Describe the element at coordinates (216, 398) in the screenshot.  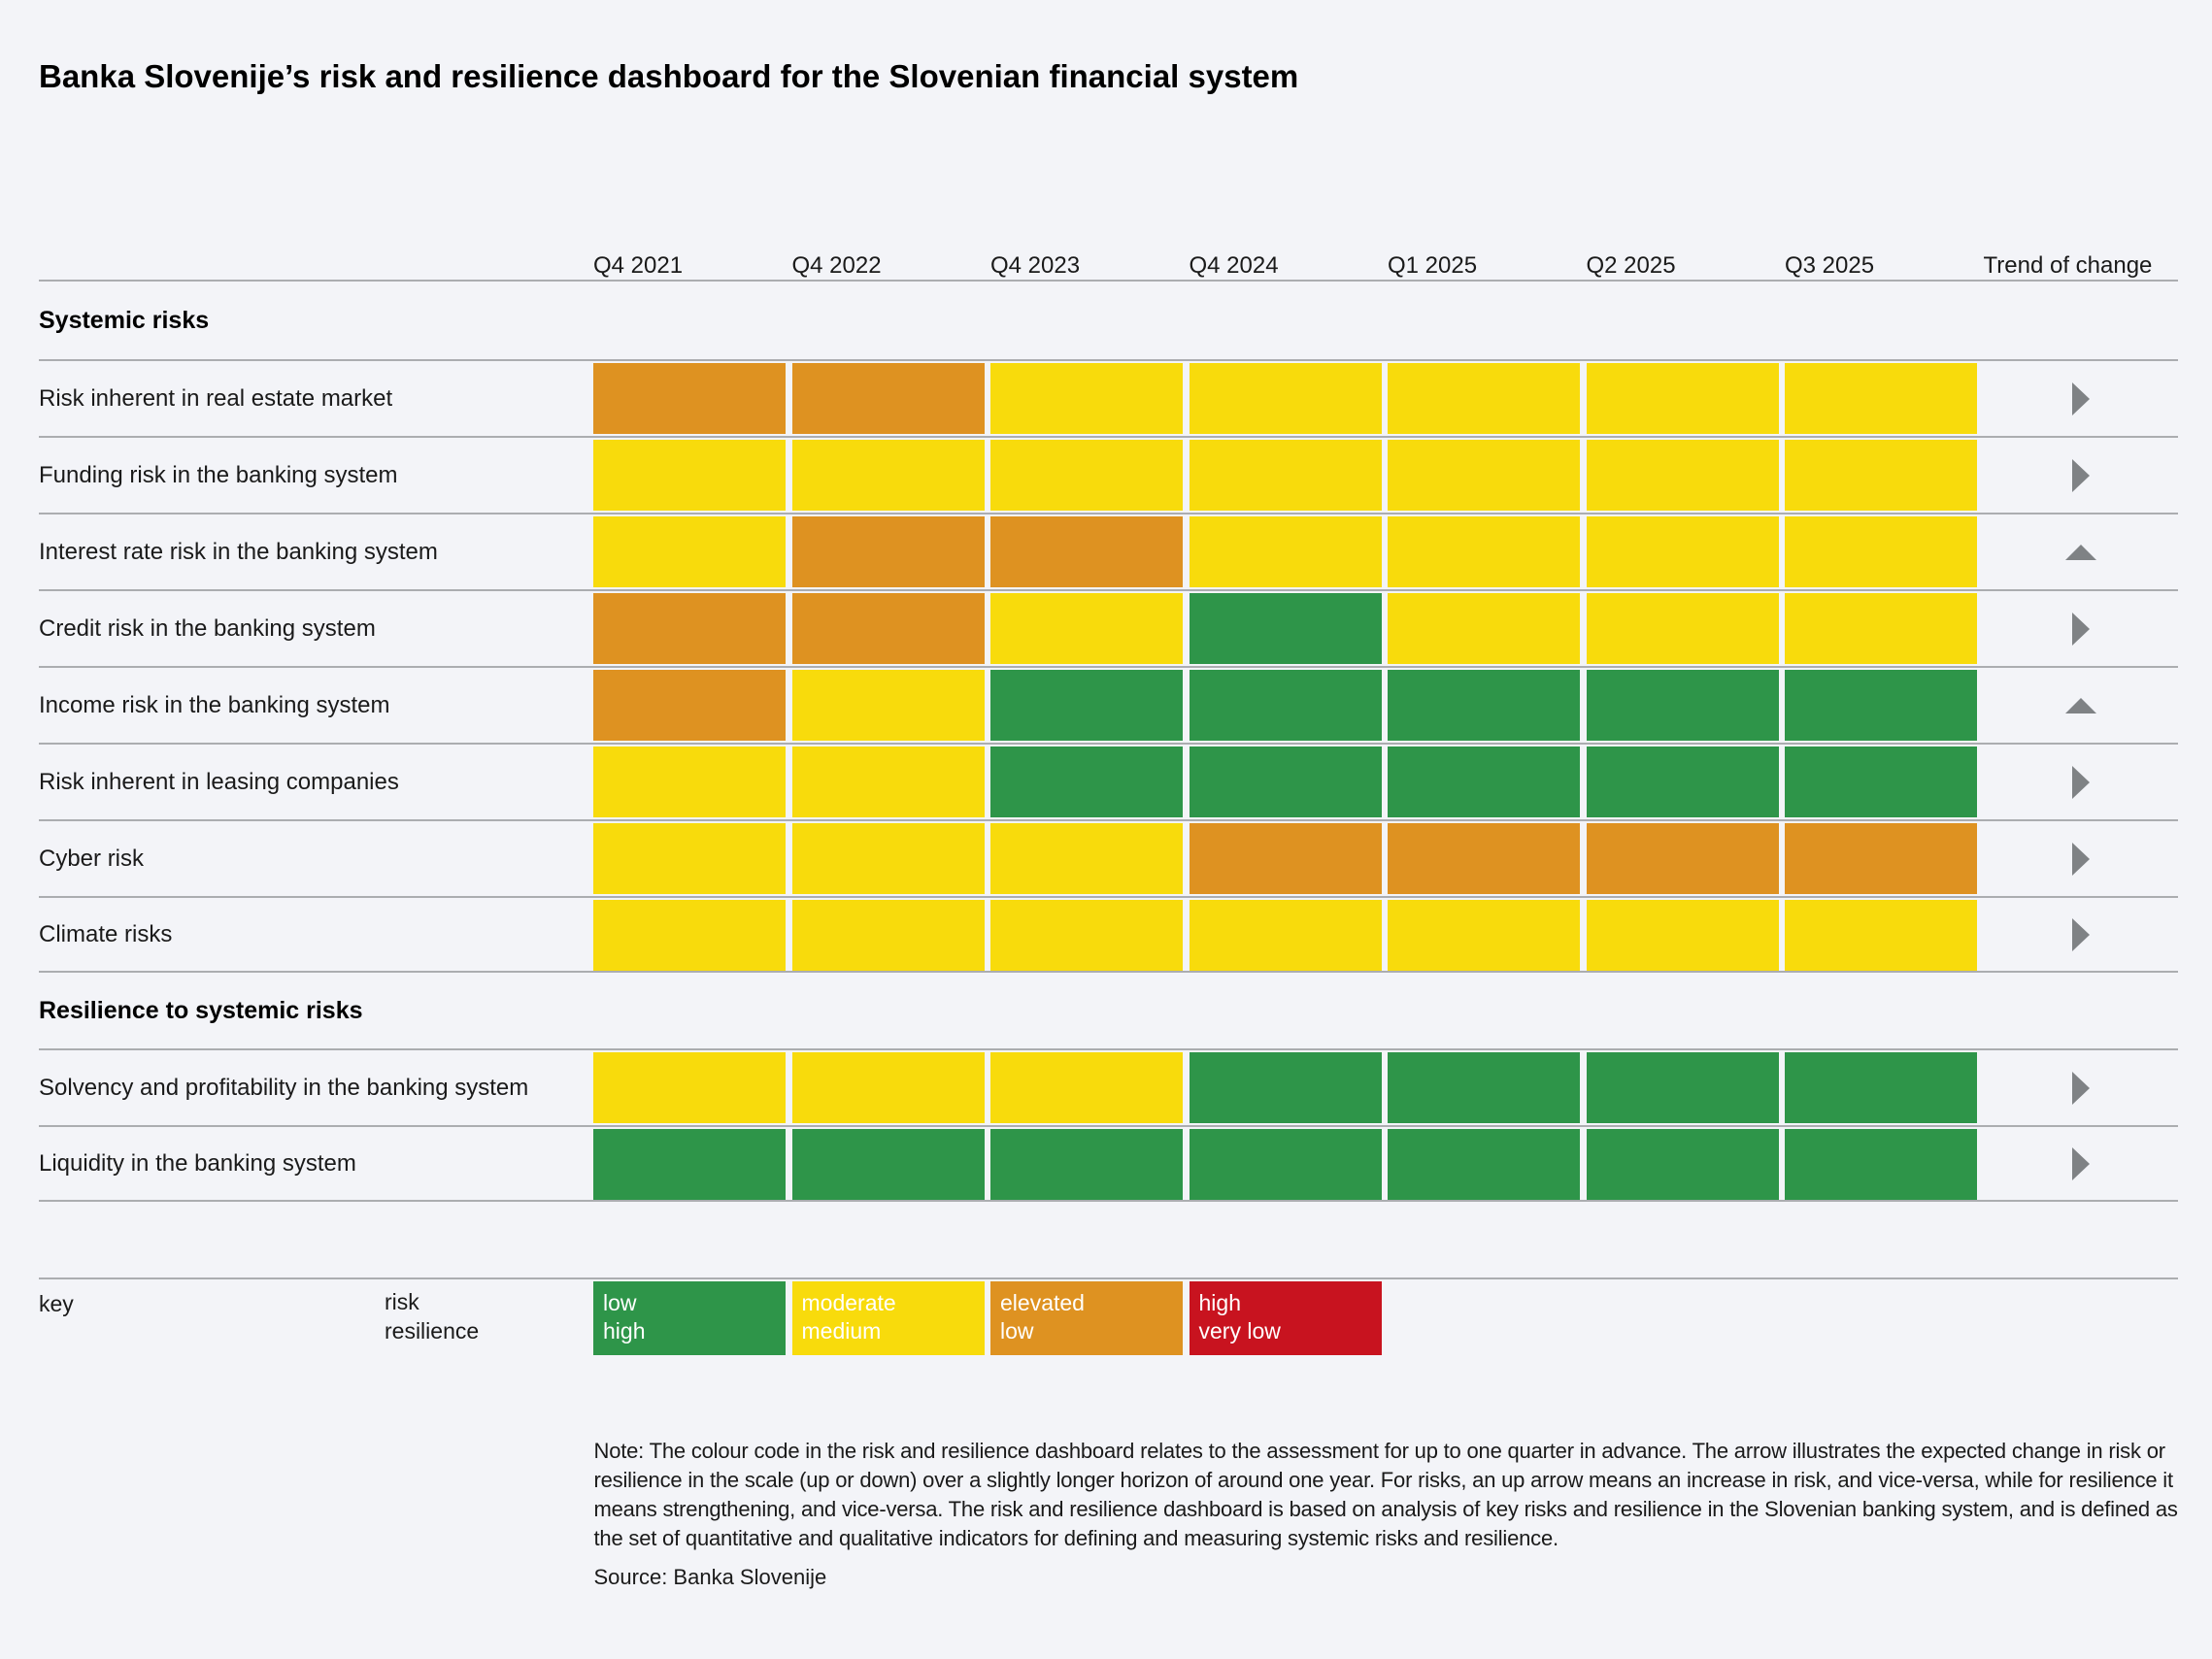
I see `row-label: Risk inherent in real estate market` at that location.